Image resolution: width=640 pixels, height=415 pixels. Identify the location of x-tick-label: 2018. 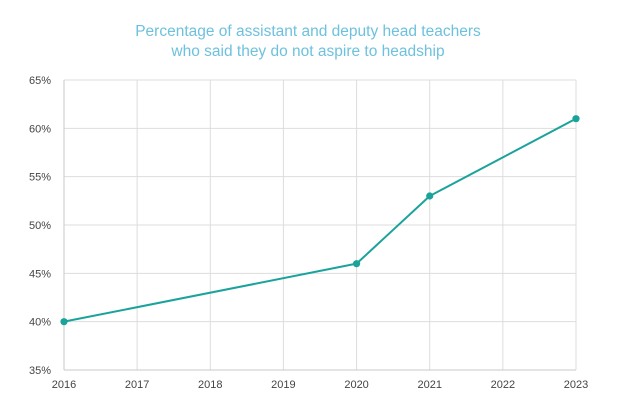
(210, 385).